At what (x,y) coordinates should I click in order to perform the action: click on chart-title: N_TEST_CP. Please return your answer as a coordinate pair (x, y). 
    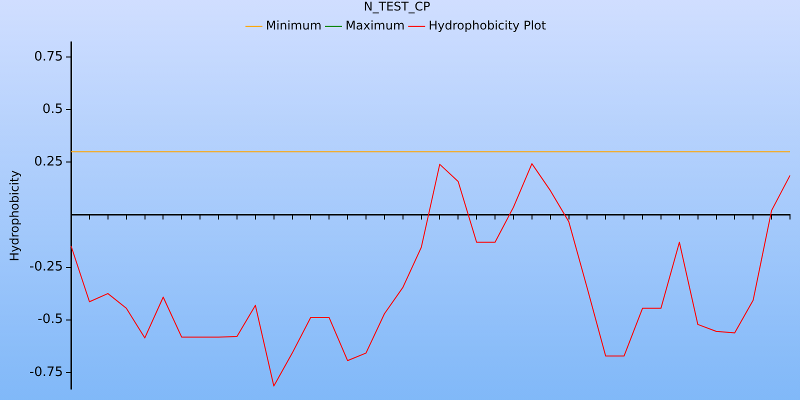
    Looking at the image, I should click on (397, 7).